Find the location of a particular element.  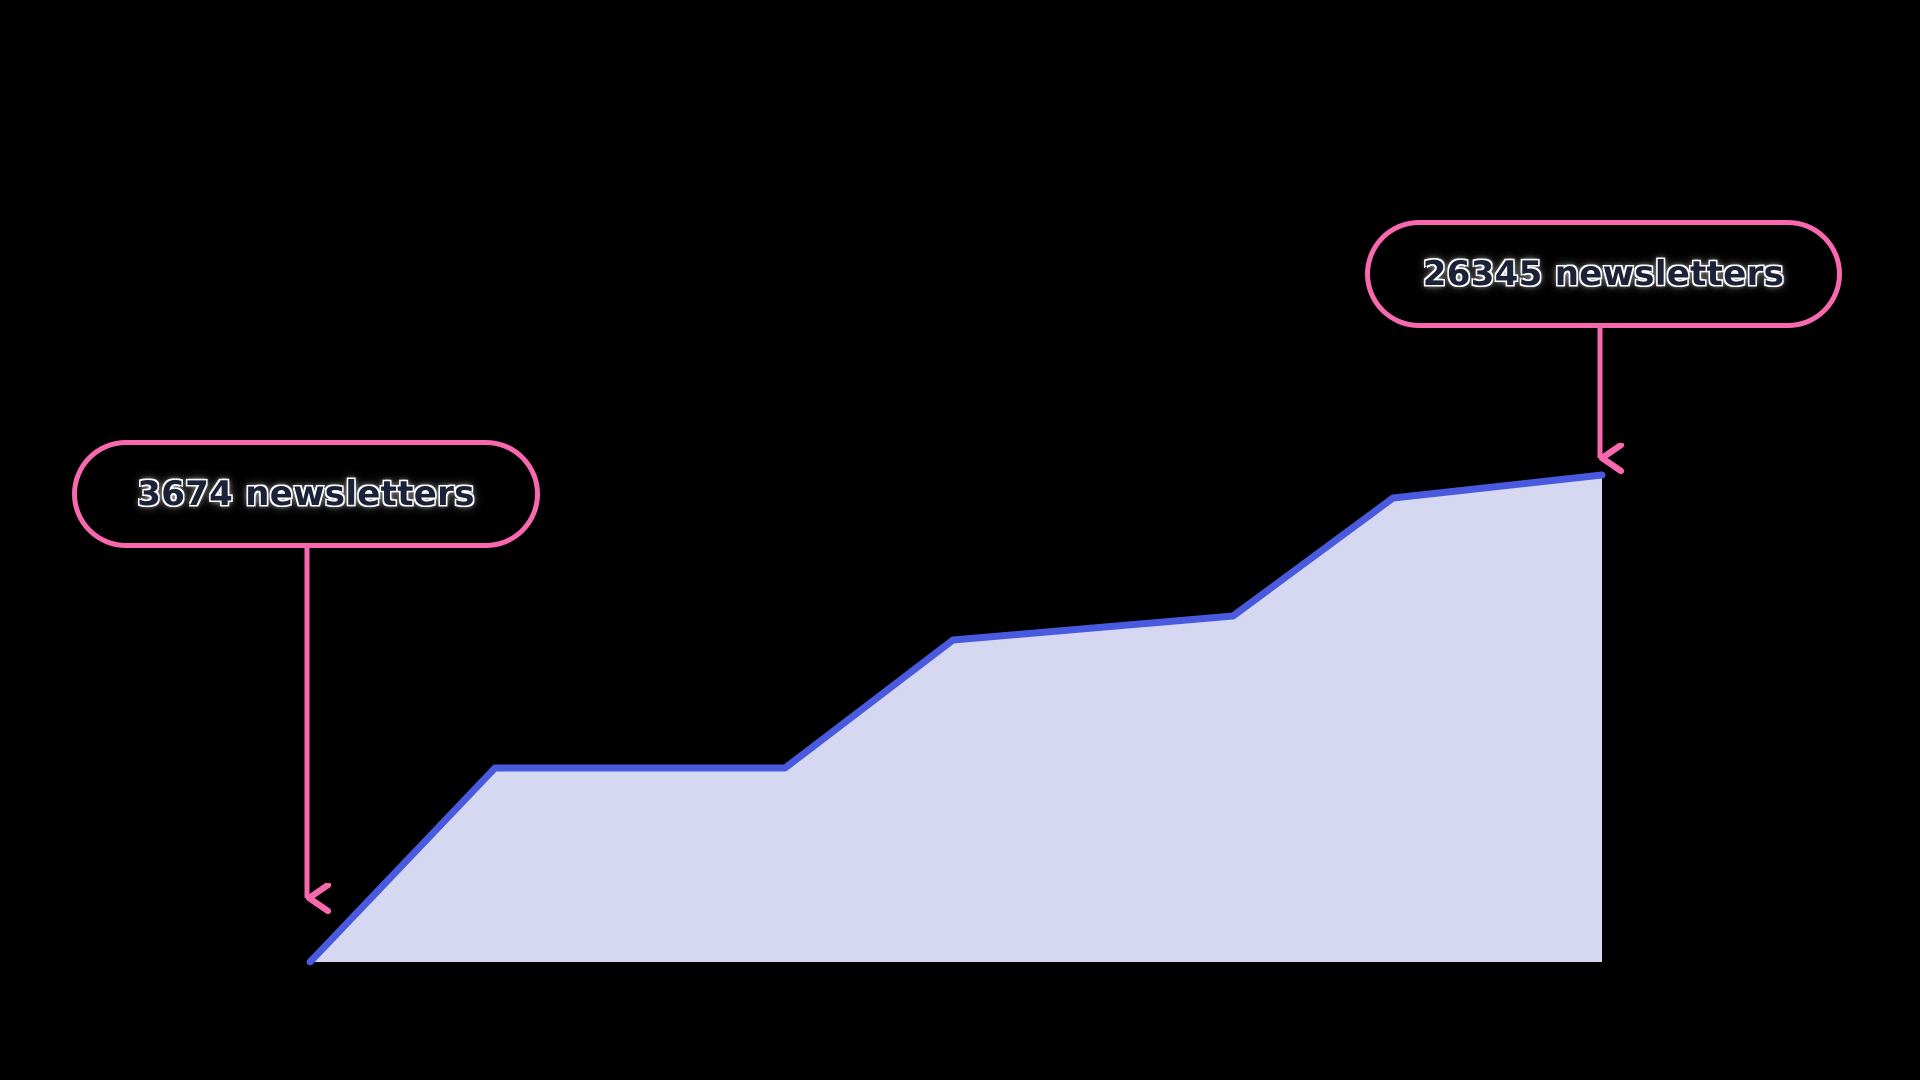

end-value-callout: 26345 newsletters is located at coordinates (1603, 274).